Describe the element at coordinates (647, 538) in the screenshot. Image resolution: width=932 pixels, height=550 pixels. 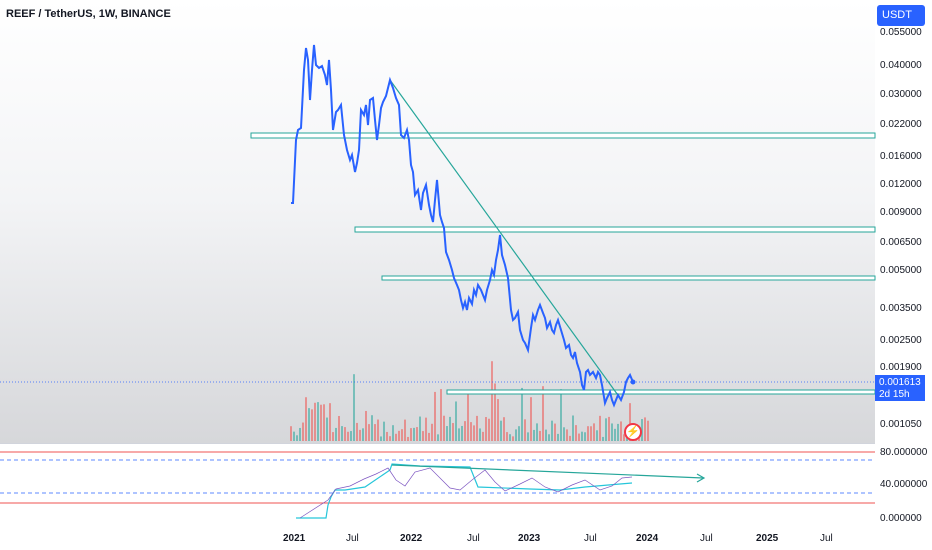
I see `time-axis-tick: 2024` at that location.